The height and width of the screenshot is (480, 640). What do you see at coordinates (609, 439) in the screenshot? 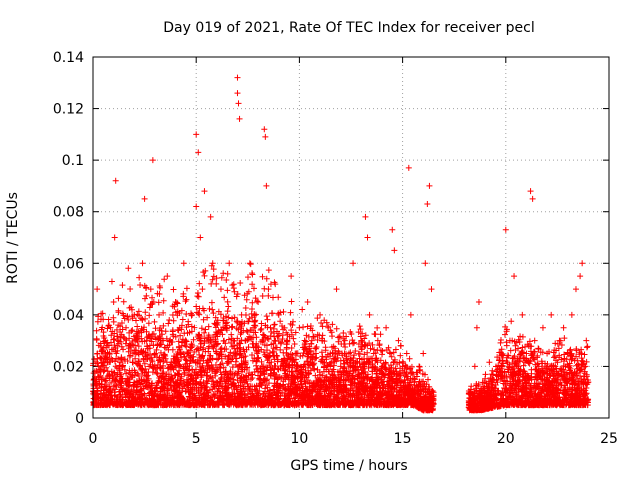
I see `x-tick-label: 25` at bounding box center [609, 439].